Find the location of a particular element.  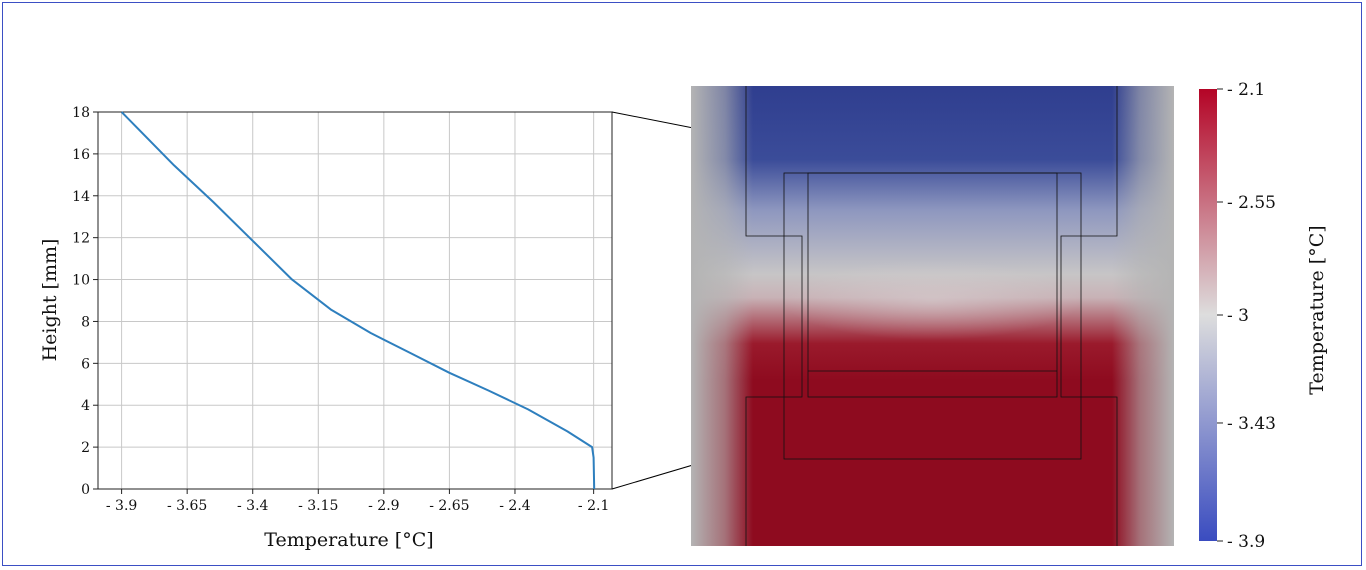

x-tick-label: - 2.65 is located at coordinates (449, 506).